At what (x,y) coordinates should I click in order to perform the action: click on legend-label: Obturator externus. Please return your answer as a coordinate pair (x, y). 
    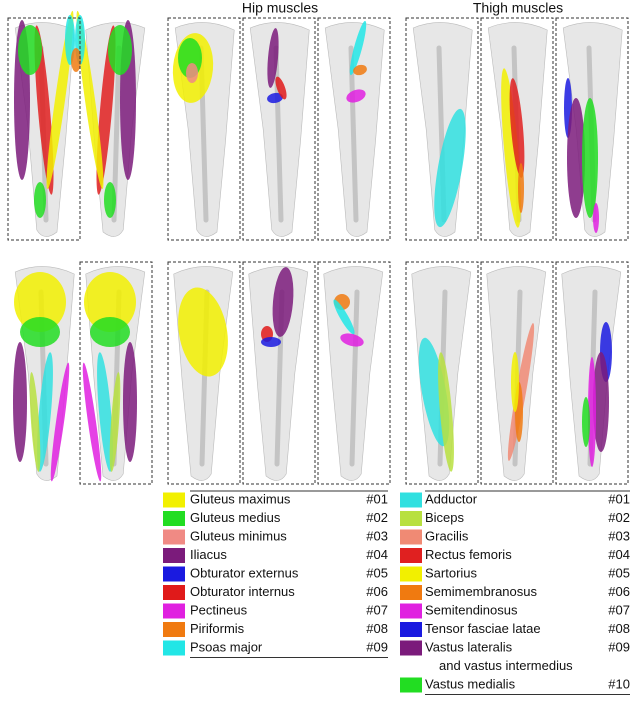
    Looking at the image, I should click on (244, 572).